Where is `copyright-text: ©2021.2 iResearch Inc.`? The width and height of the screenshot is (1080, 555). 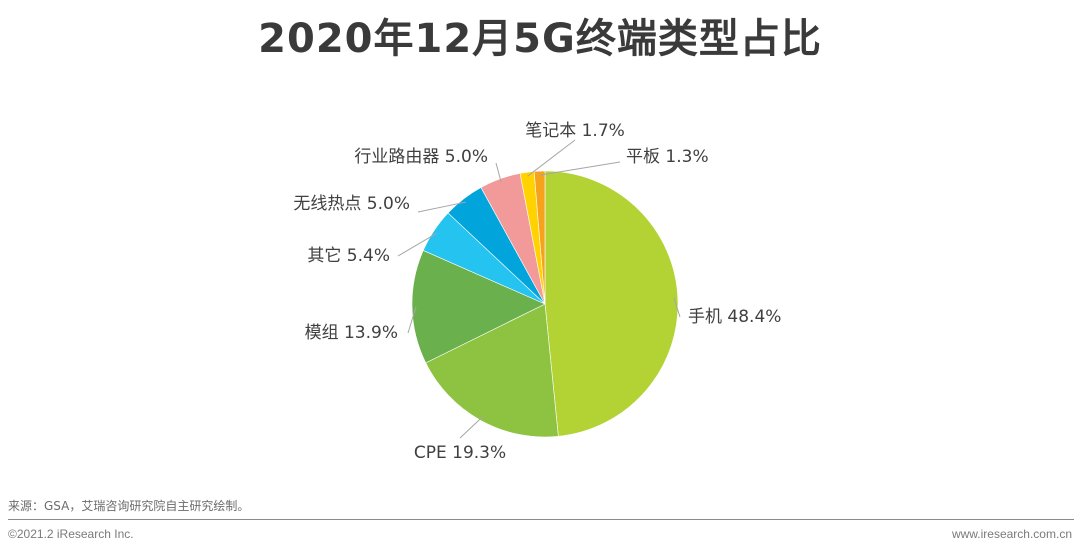 copyright-text: ©2021.2 iResearch Inc. is located at coordinates (71, 534).